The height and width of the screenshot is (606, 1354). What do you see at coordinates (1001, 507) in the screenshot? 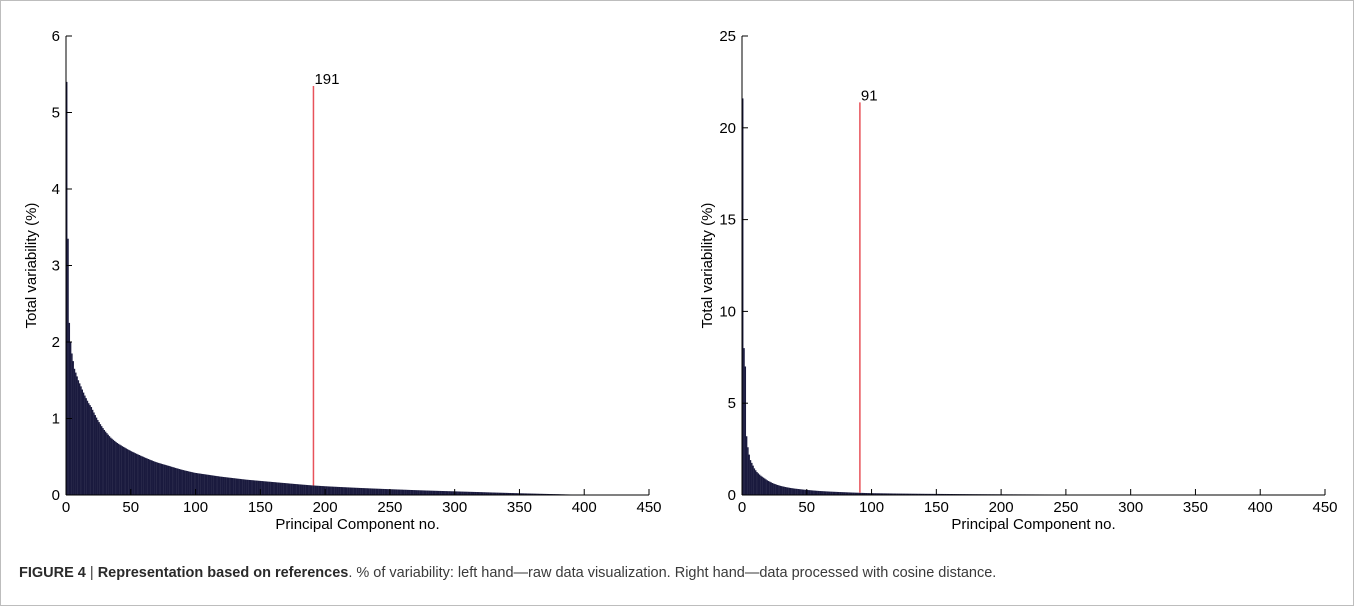
I see `right-x-tick-label: 200` at bounding box center [1001, 507].